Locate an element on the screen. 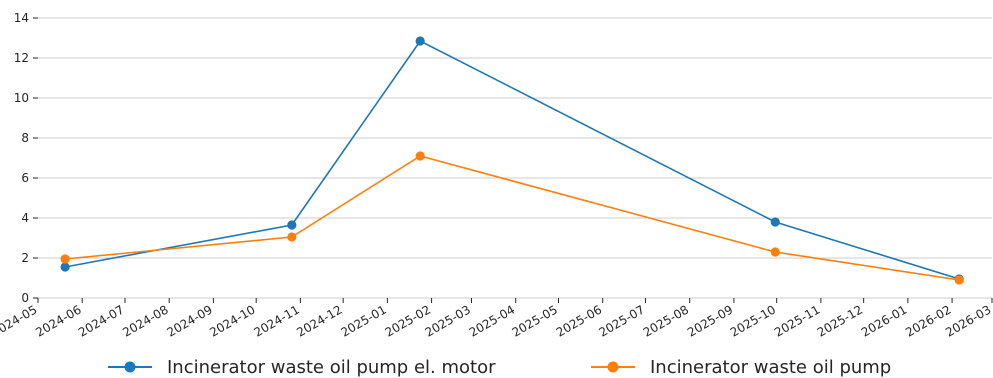  x-tick-label: 2025-11 is located at coordinates (797, 320).